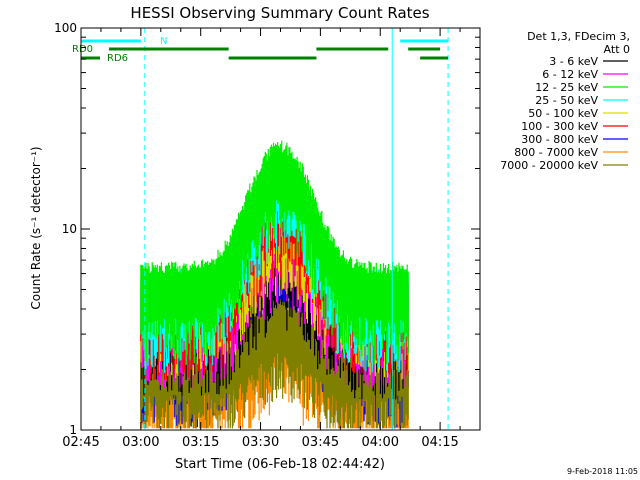 The width and height of the screenshot is (640, 480). Describe the element at coordinates (559, 139) in the screenshot. I see `legend-label-6: 300 - 800 keV` at that location.